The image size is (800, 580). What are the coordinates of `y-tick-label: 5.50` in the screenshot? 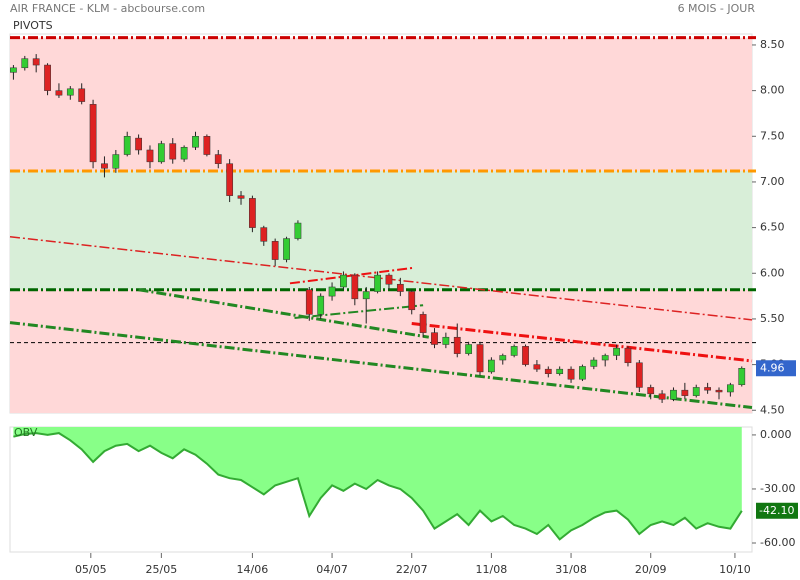 It's located at (772, 318).